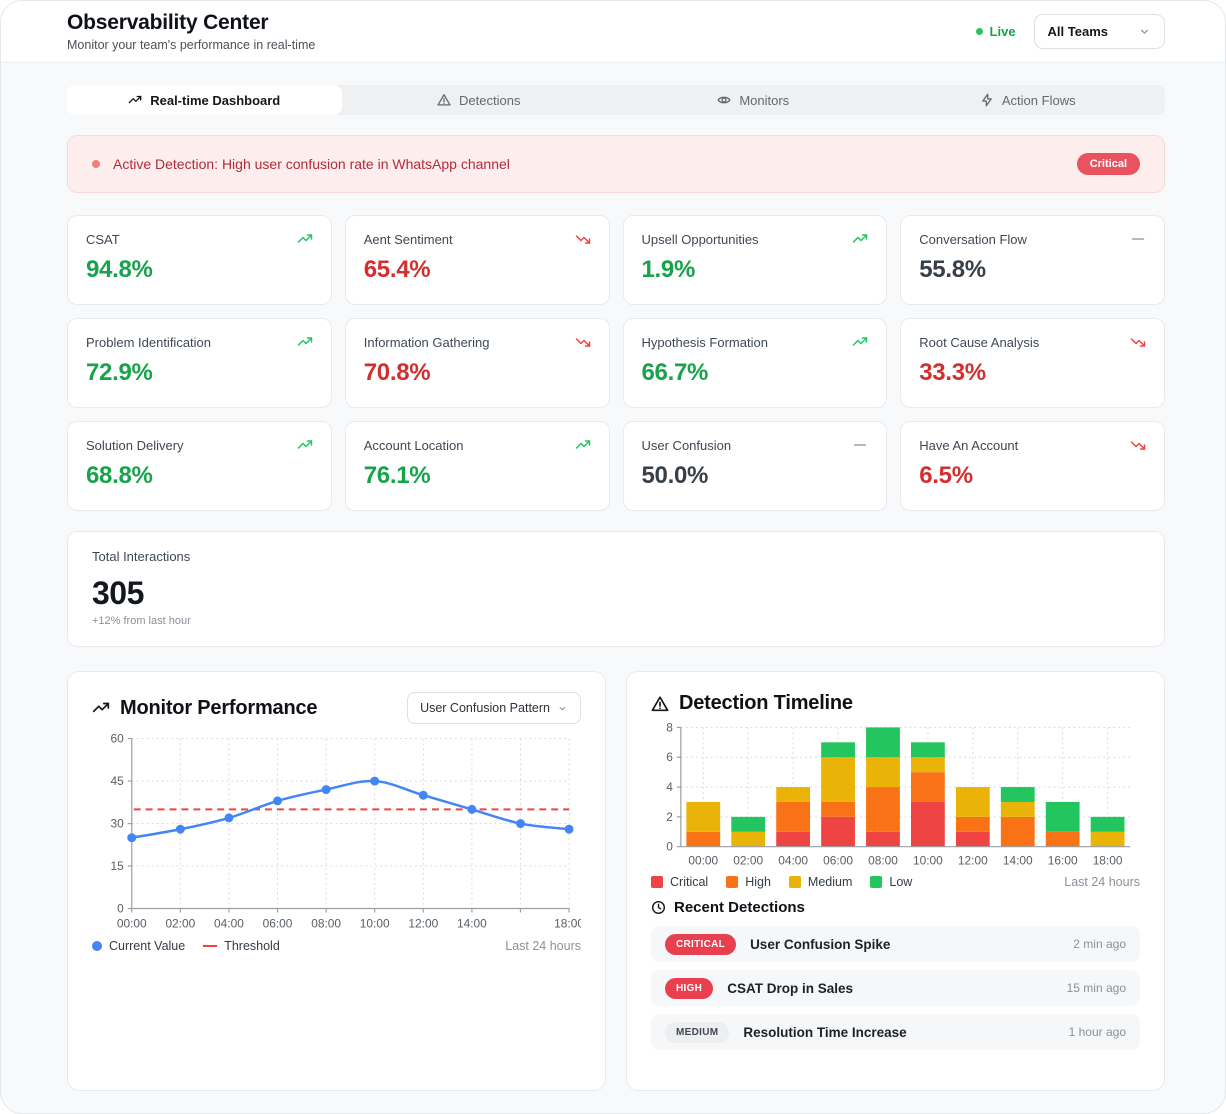  What do you see at coordinates (426, 342) in the screenshot?
I see `metric-label: Information Gathering` at bounding box center [426, 342].